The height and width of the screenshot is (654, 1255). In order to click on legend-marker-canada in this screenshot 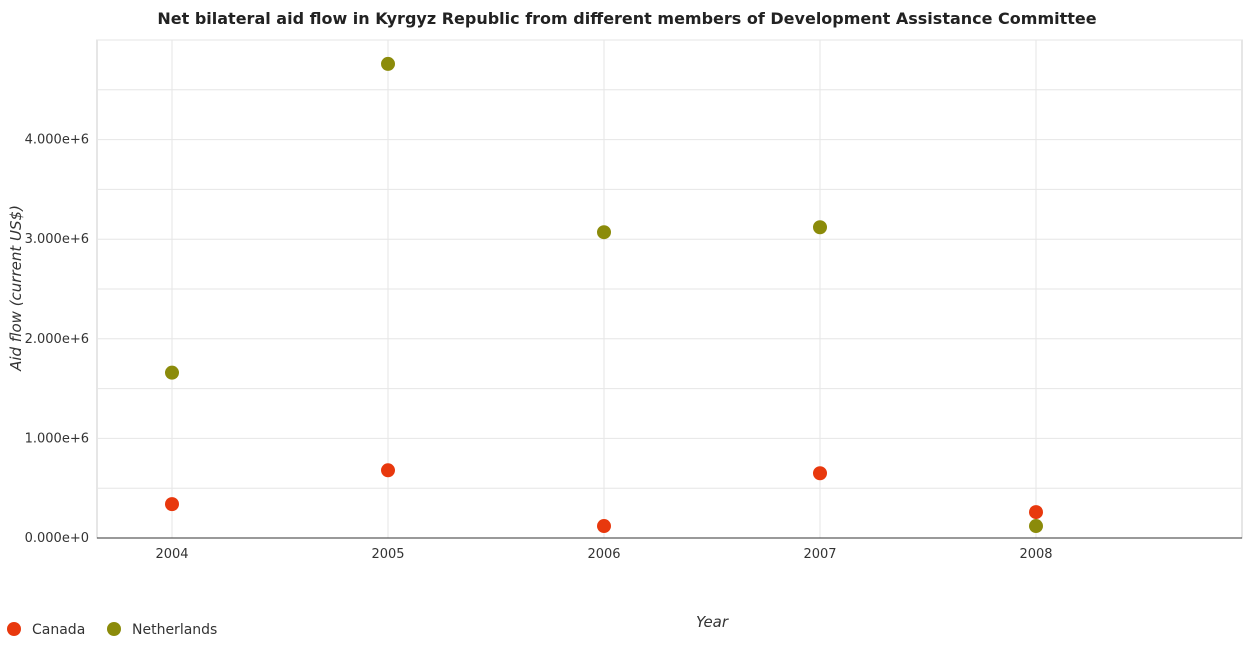, I will do `click(14, 629)`.